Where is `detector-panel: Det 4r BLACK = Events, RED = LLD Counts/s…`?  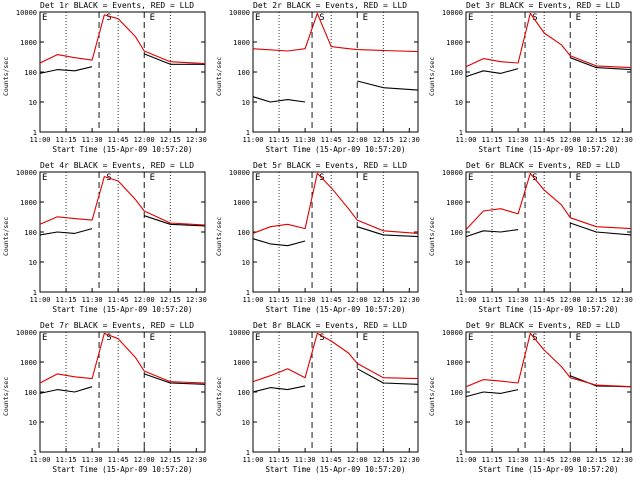 detector-panel: Det 4r BLACK = Events, RED = LLD Counts/s… is located at coordinates (106, 240).